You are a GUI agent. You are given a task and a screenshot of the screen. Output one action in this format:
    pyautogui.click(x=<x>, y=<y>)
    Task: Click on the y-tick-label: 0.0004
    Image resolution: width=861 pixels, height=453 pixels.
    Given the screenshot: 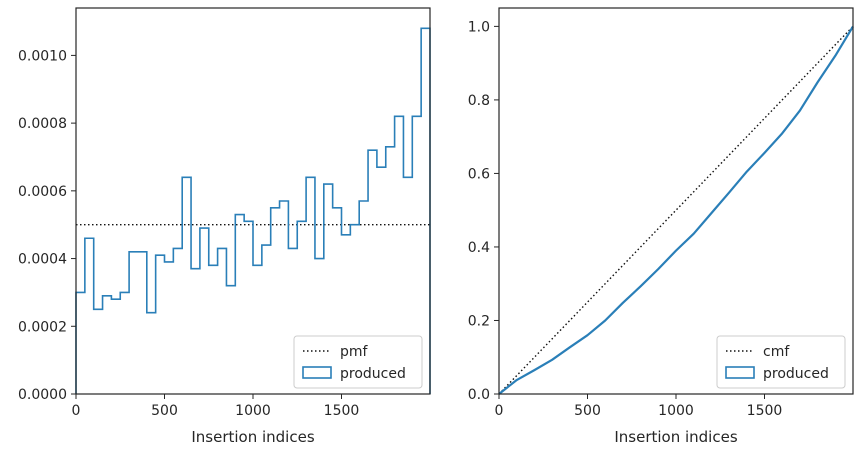 What is the action you would take?
    pyautogui.click(x=42, y=260)
    